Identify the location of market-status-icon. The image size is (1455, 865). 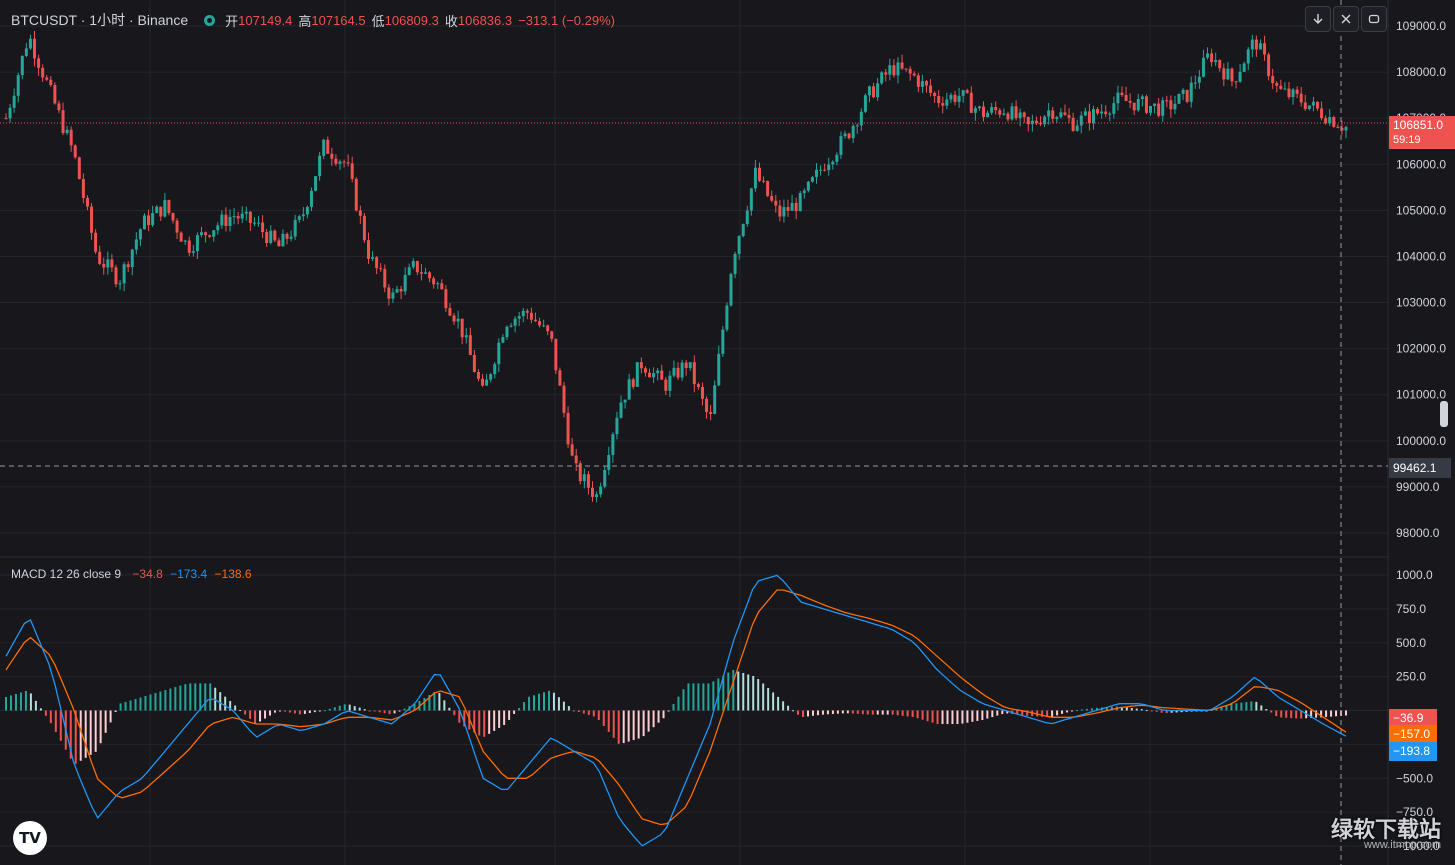
(210, 20).